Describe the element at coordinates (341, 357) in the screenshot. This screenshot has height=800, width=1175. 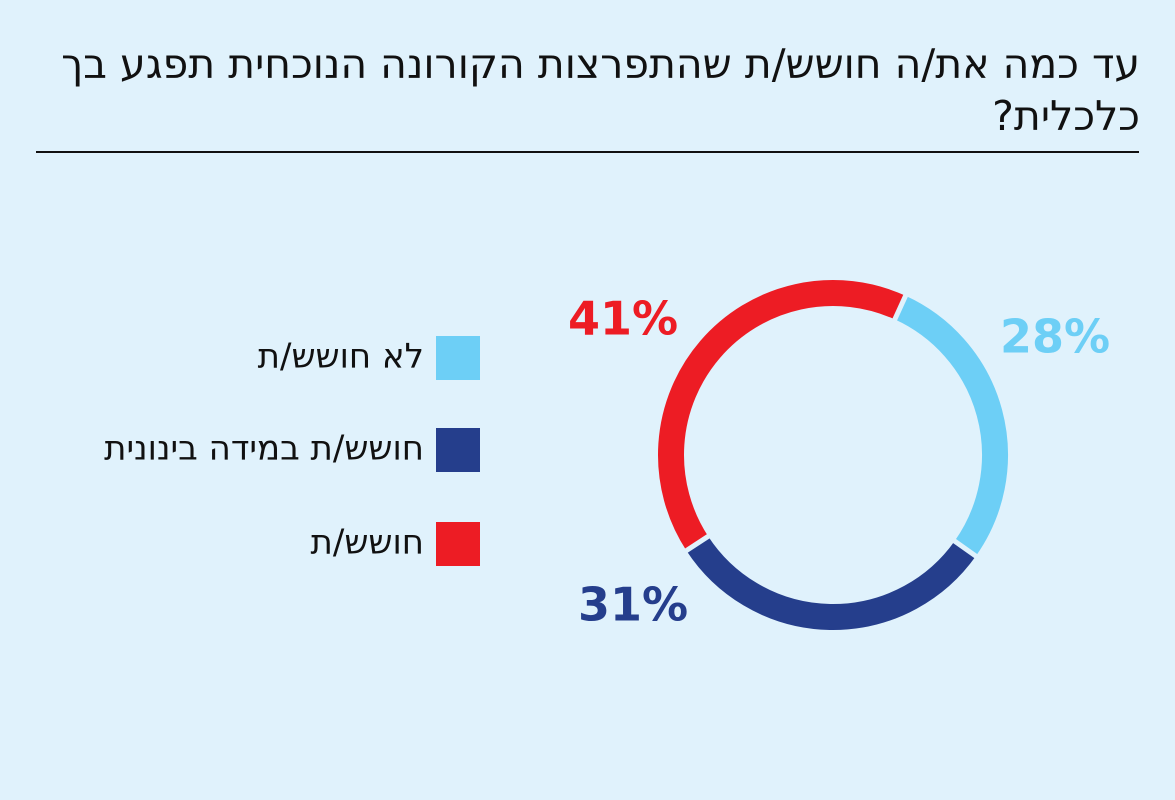
I see `legend-label: לא חושש/ת` at that location.